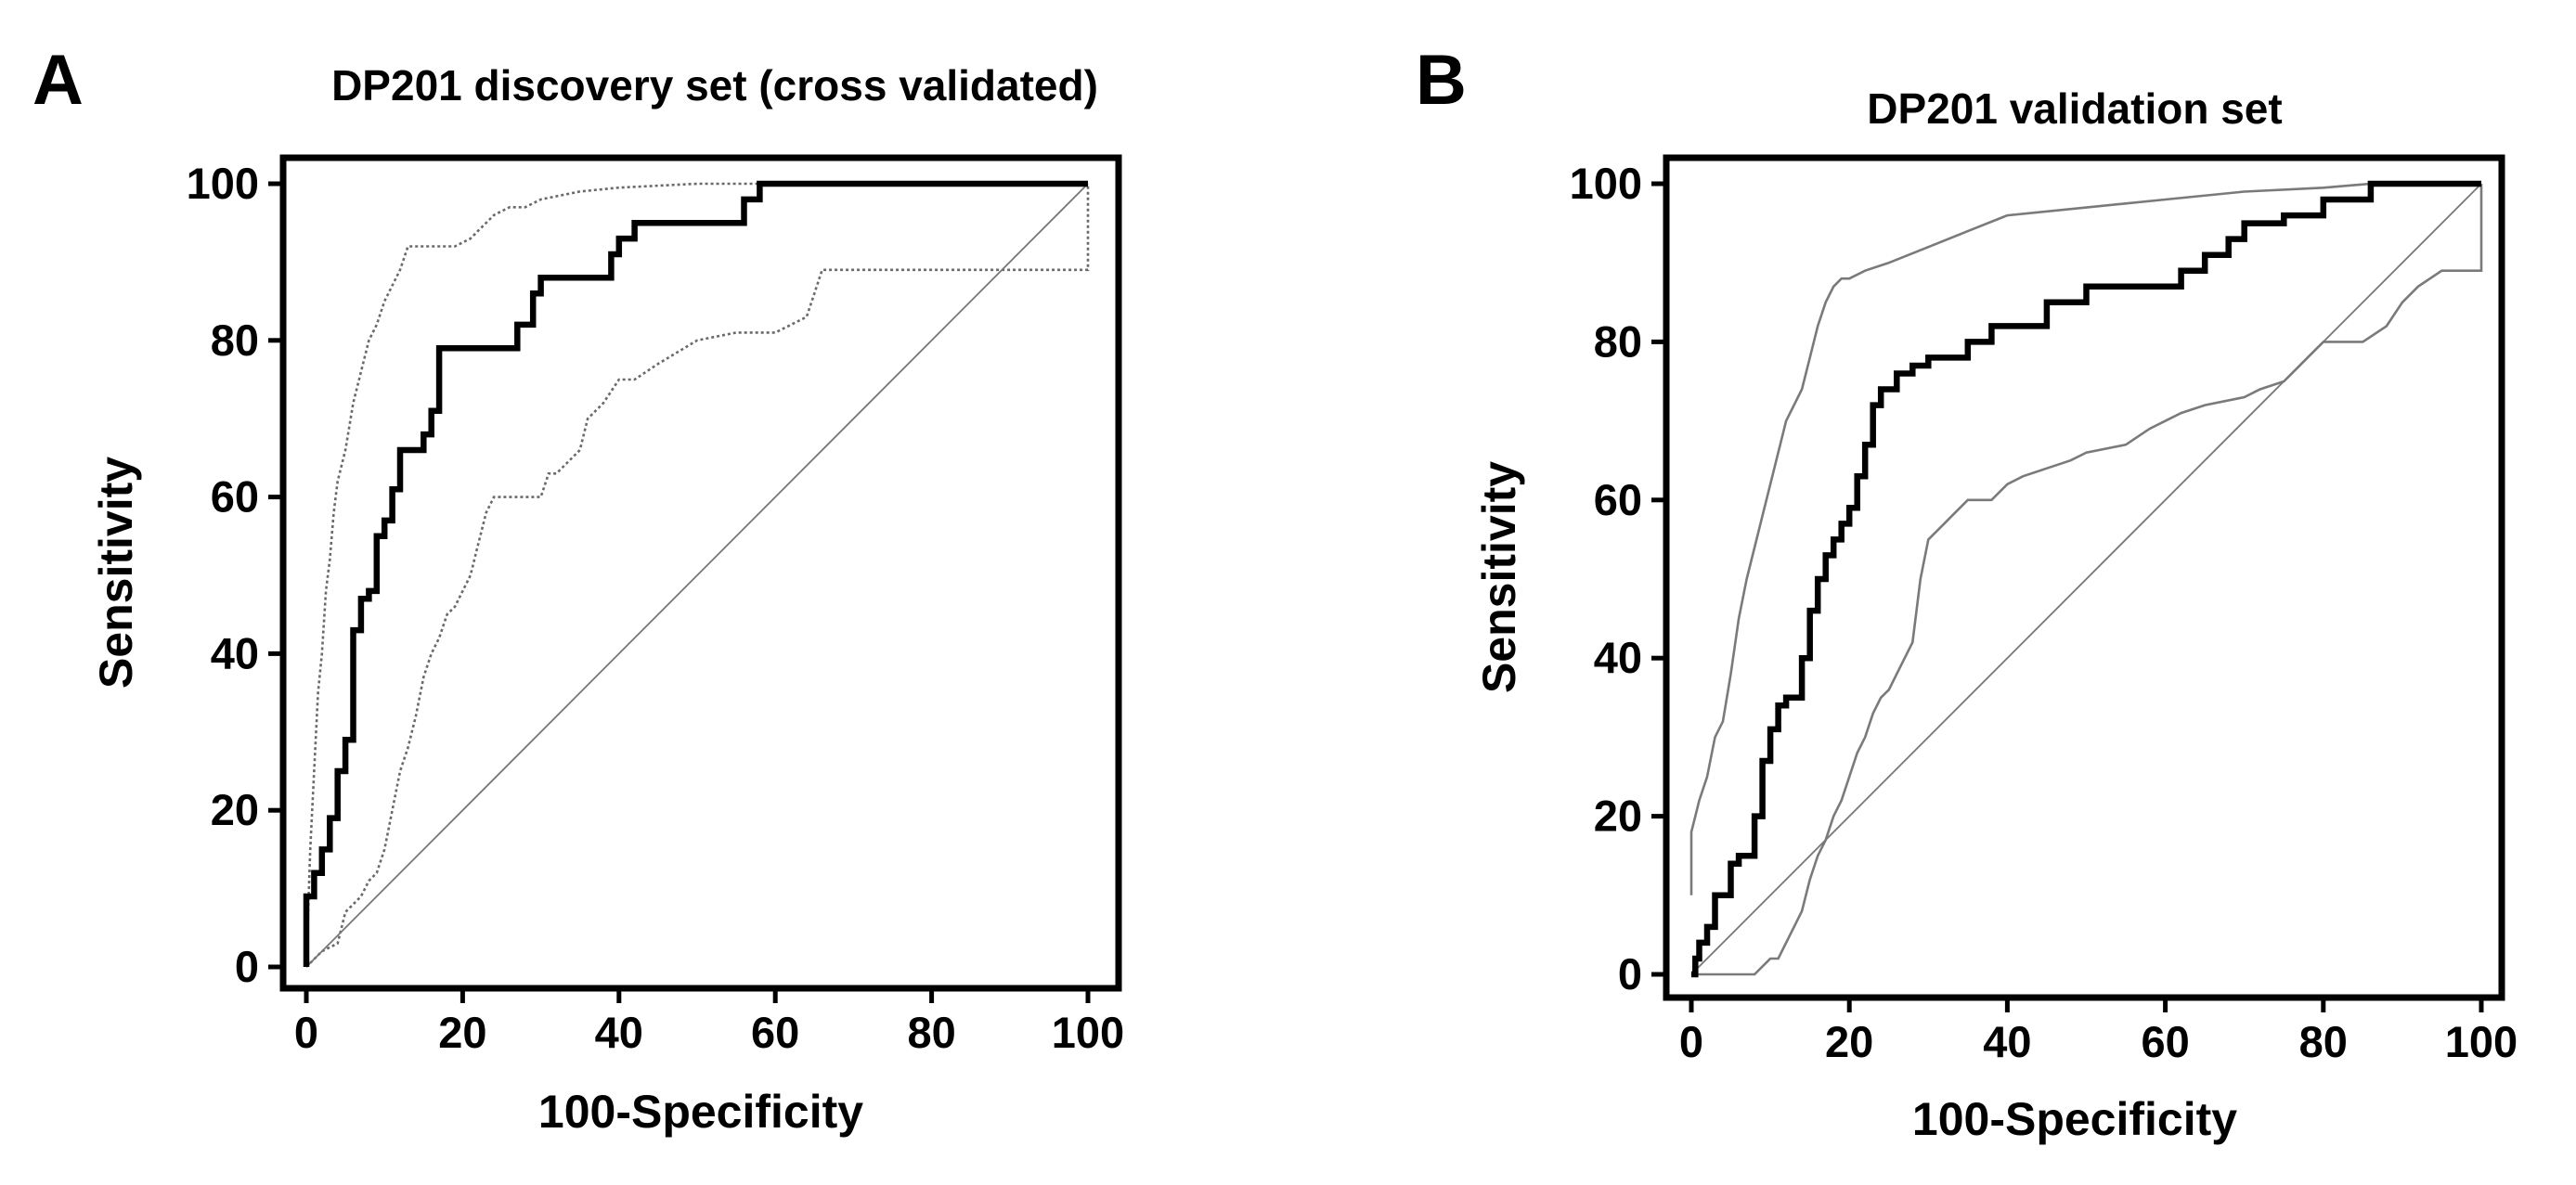 The width and height of the screenshot is (2576, 1185). What do you see at coordinates (2007, 1041) in the screenshot?
I see `x-tick-label-b: 40` at bounding box center [2007, 1041].